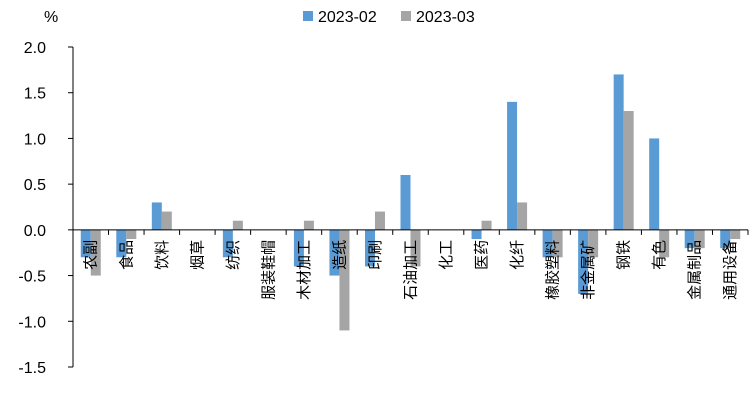  What do you see at coordinates (35, 185) in the screenshot?
I see `y-tick-label: 0.5` at bounding box center [35, 185].